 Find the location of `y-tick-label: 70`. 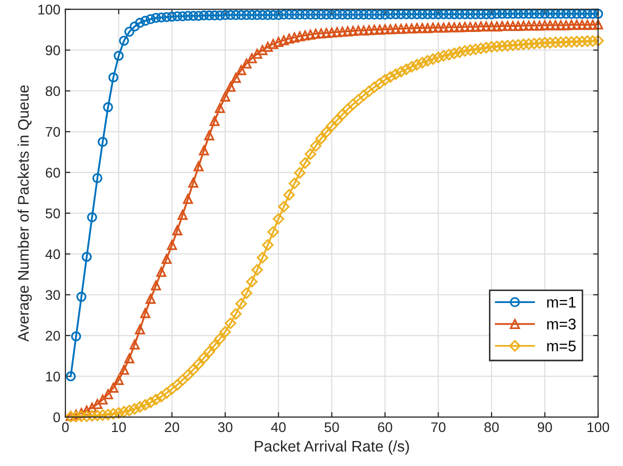

y-tick-label: 70 is located at coordinates (53, 131).